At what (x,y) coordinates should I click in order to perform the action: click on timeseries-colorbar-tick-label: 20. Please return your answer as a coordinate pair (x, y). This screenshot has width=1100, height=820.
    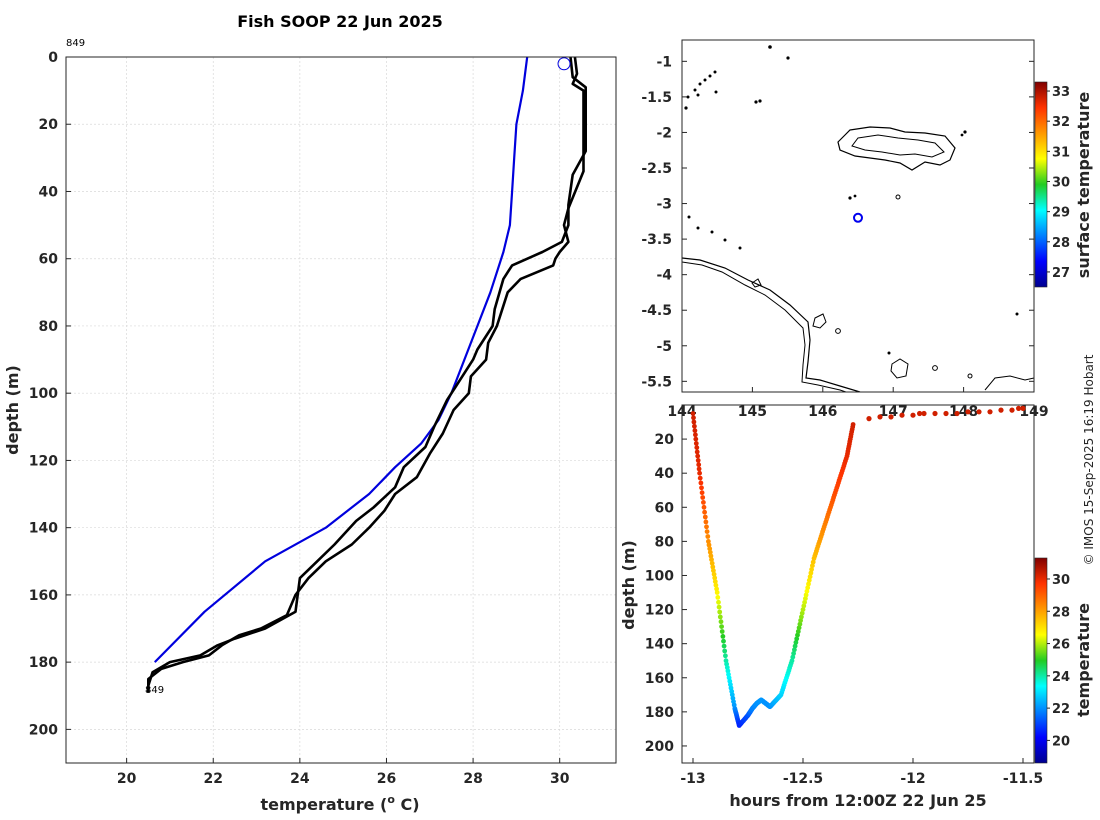
    Looking at the image, I should click on (1061, 741).